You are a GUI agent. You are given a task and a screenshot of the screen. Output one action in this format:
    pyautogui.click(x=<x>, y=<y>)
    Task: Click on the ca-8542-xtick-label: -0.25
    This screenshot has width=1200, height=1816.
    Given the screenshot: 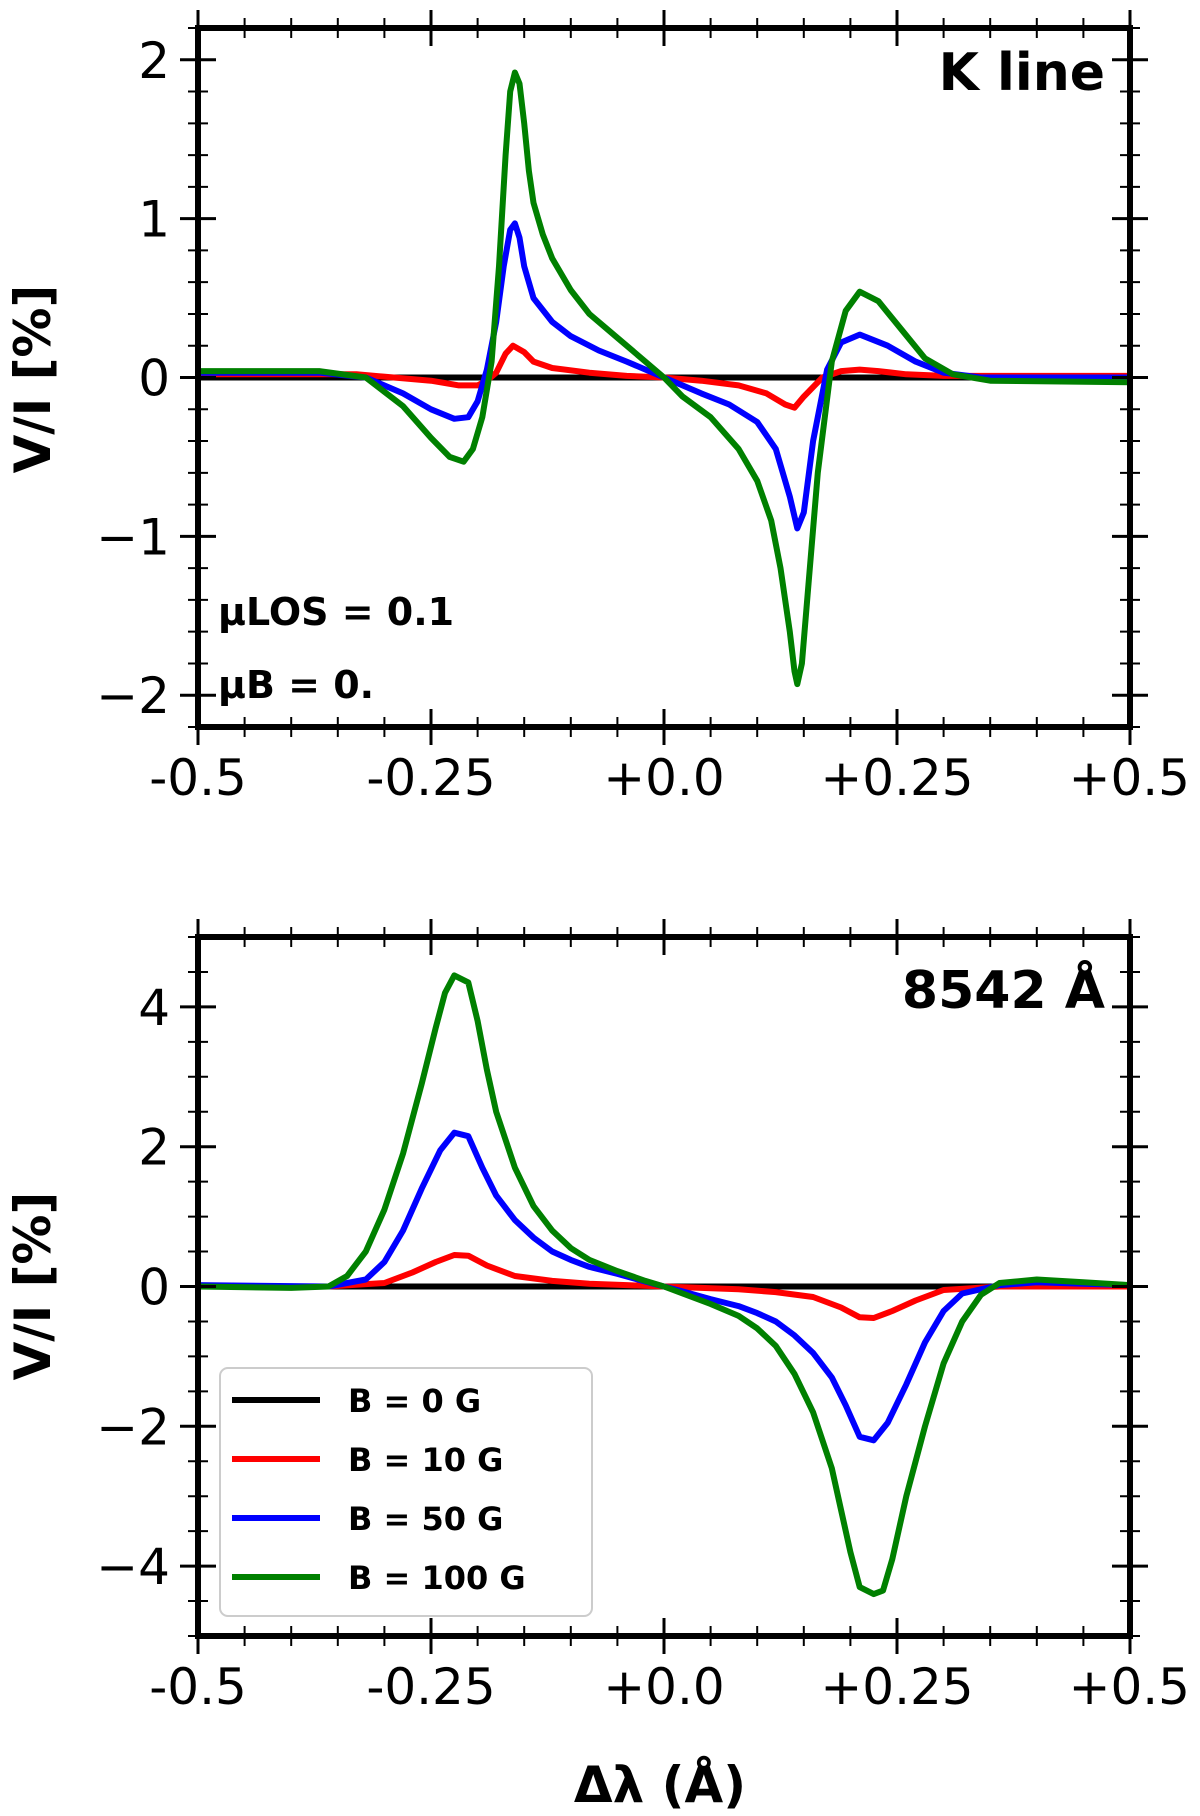 What is the action you would take?
    pyautogui.click(x=430, y=1687)
    